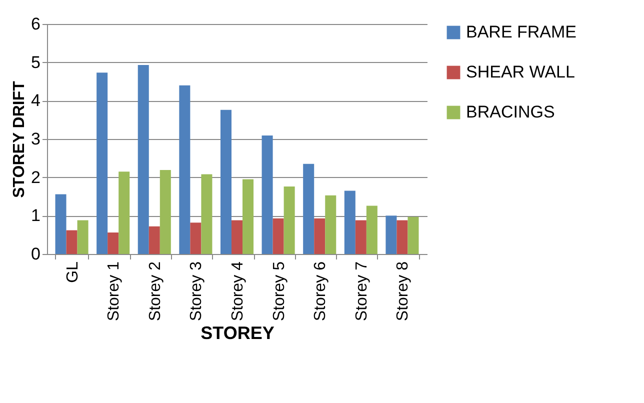 This screenshot has height=403, width=644. What do you see at coordinates (19, 139) in the screenshot?
I see `y-axis-title: STOREY DRIFT` at bounding box center [19, 139].